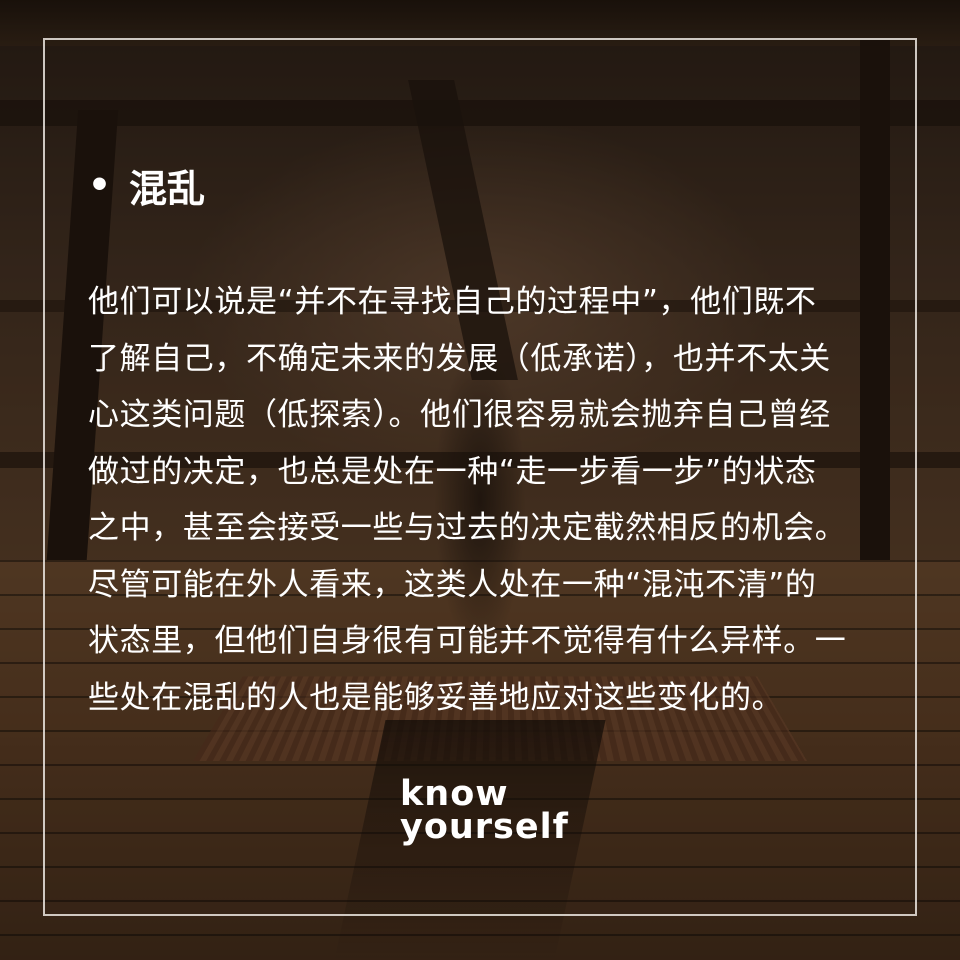  What do you see at coordinates (484, 827) in the screenshot?
I see `logo-line-2: yourself` at bounding box center [484, 827].